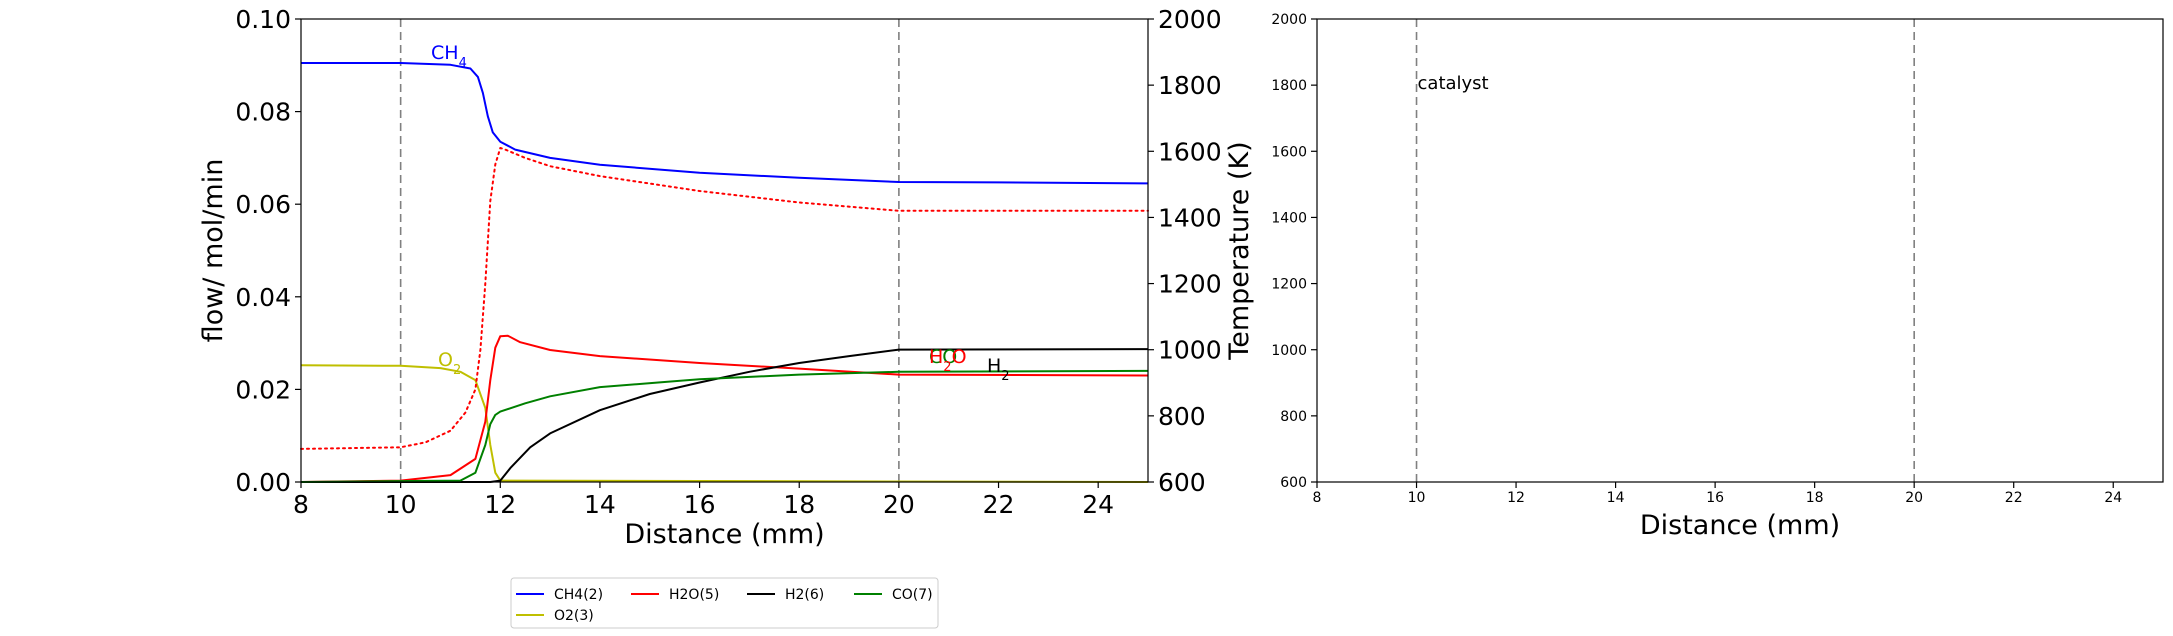 The width and height of the screenshot is (2173, 636). What do you see at coordinates (574, 616) in the screenshot?
I see `legend-label-o2-3: O2(3)` at bounding box center [574, 616].